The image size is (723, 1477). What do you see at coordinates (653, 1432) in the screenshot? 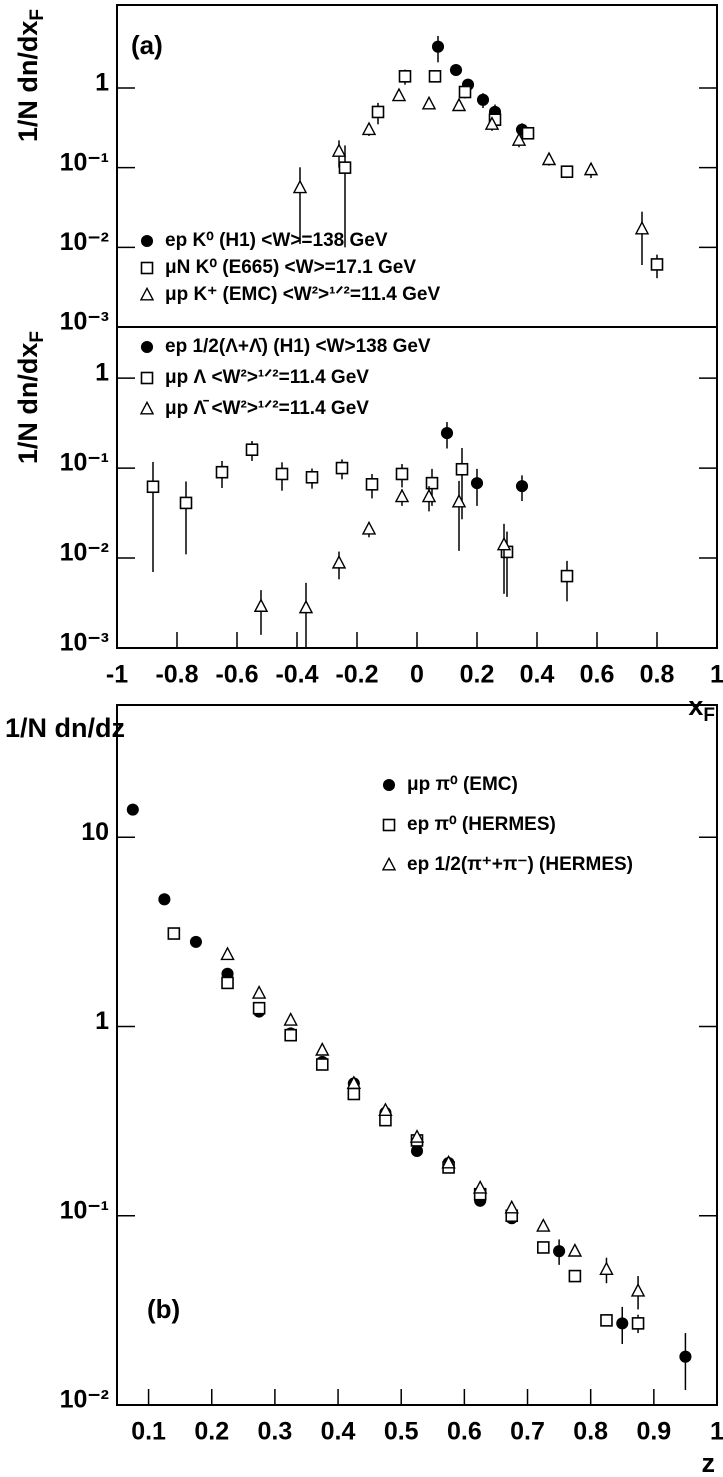
I see `x-tick-label: 0.9` at bounding box center [653, 1432].